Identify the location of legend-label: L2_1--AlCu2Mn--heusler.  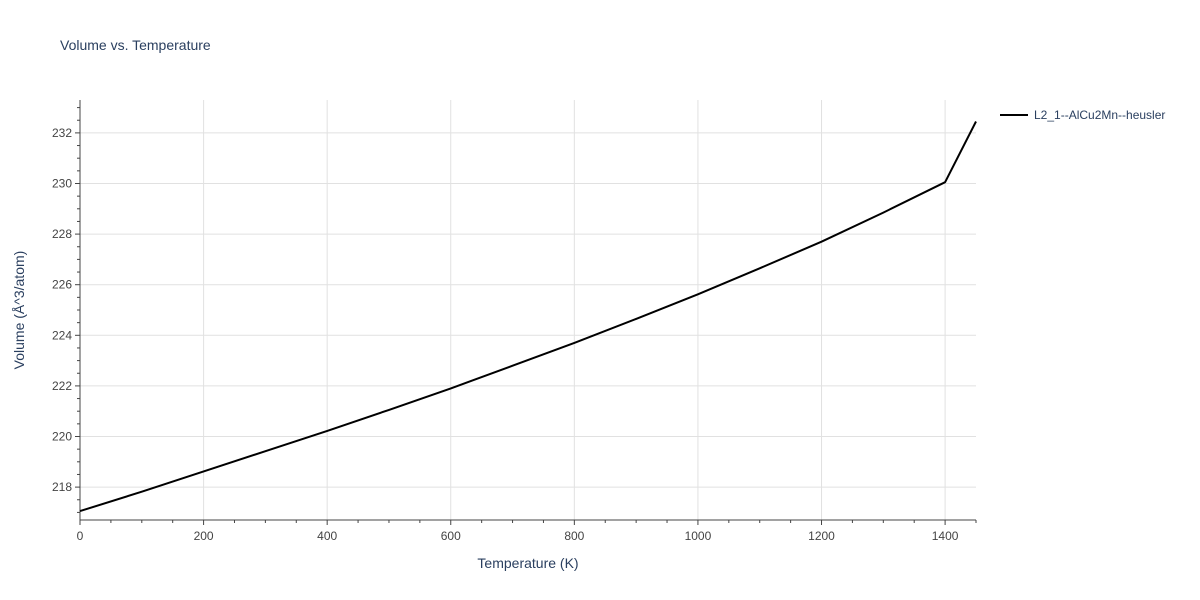
(1099, 115).